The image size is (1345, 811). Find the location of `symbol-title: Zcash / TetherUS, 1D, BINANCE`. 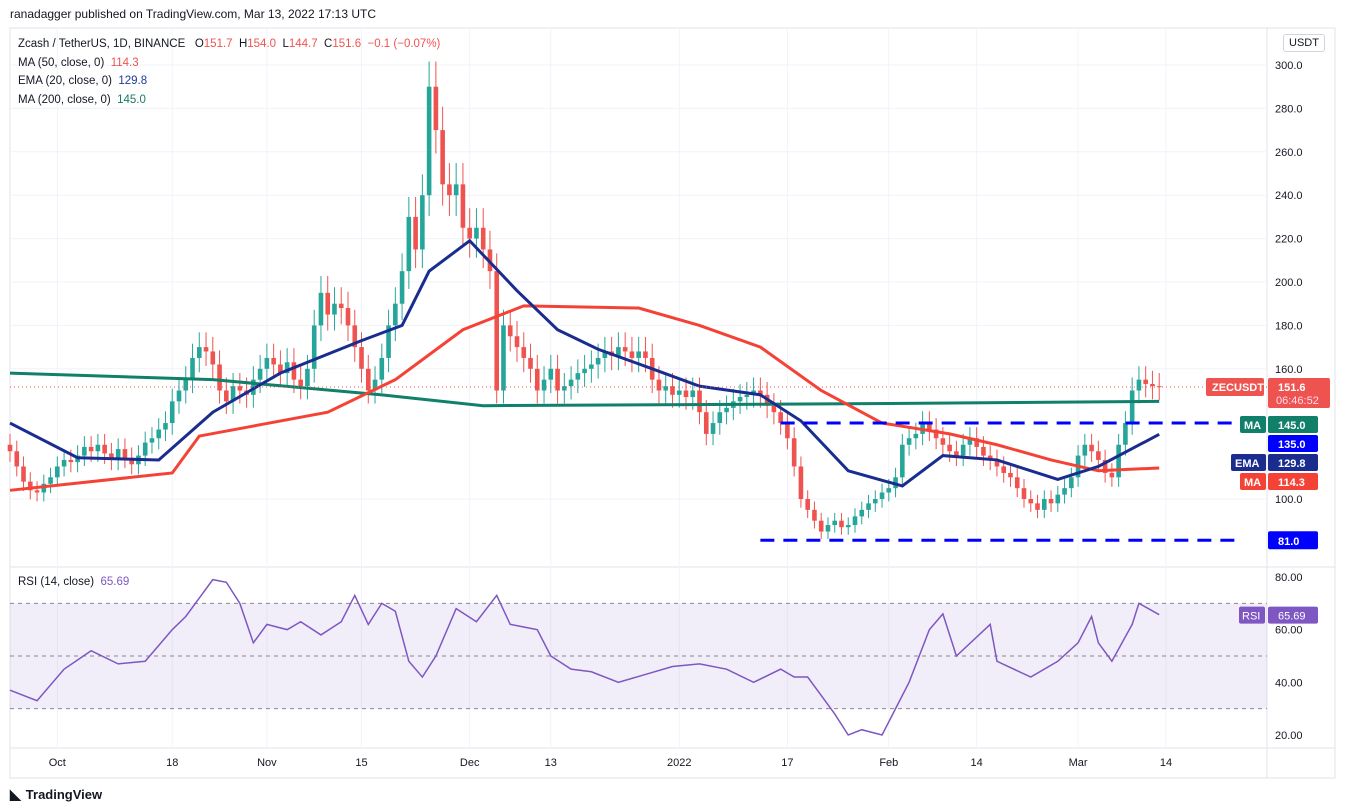

symbol-title: Zcash / TetherUS, 1D, BINANCE is located at coordinates (102, 44).